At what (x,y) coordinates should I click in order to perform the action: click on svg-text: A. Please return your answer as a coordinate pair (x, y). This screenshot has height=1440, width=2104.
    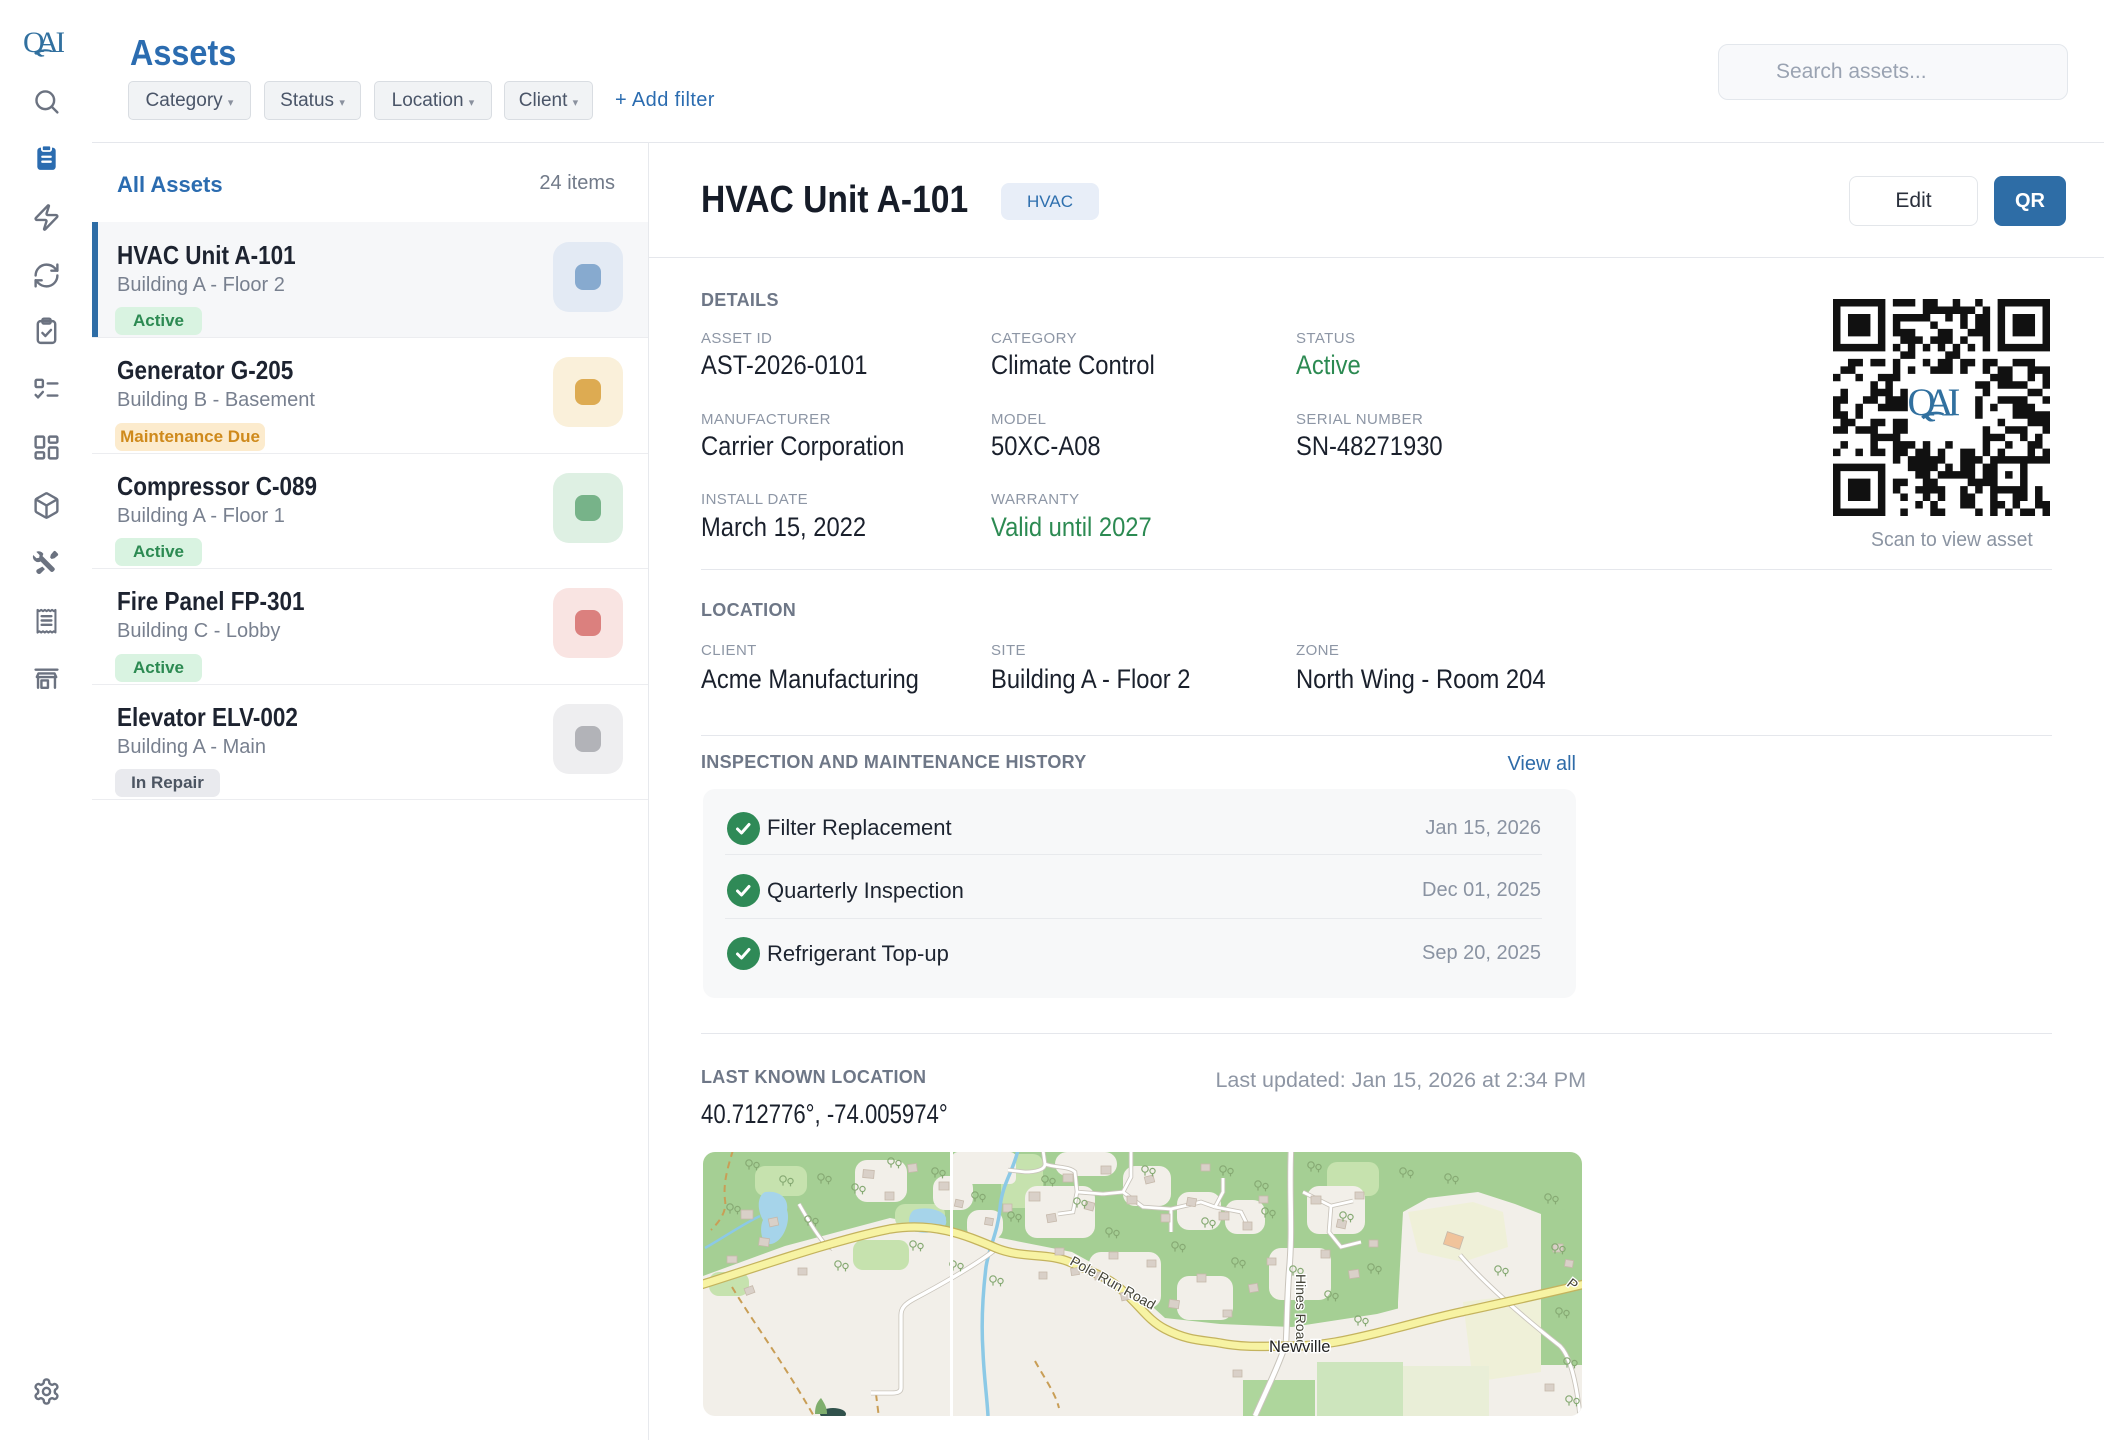
    Looking at the image, I should click on (1939, 402).